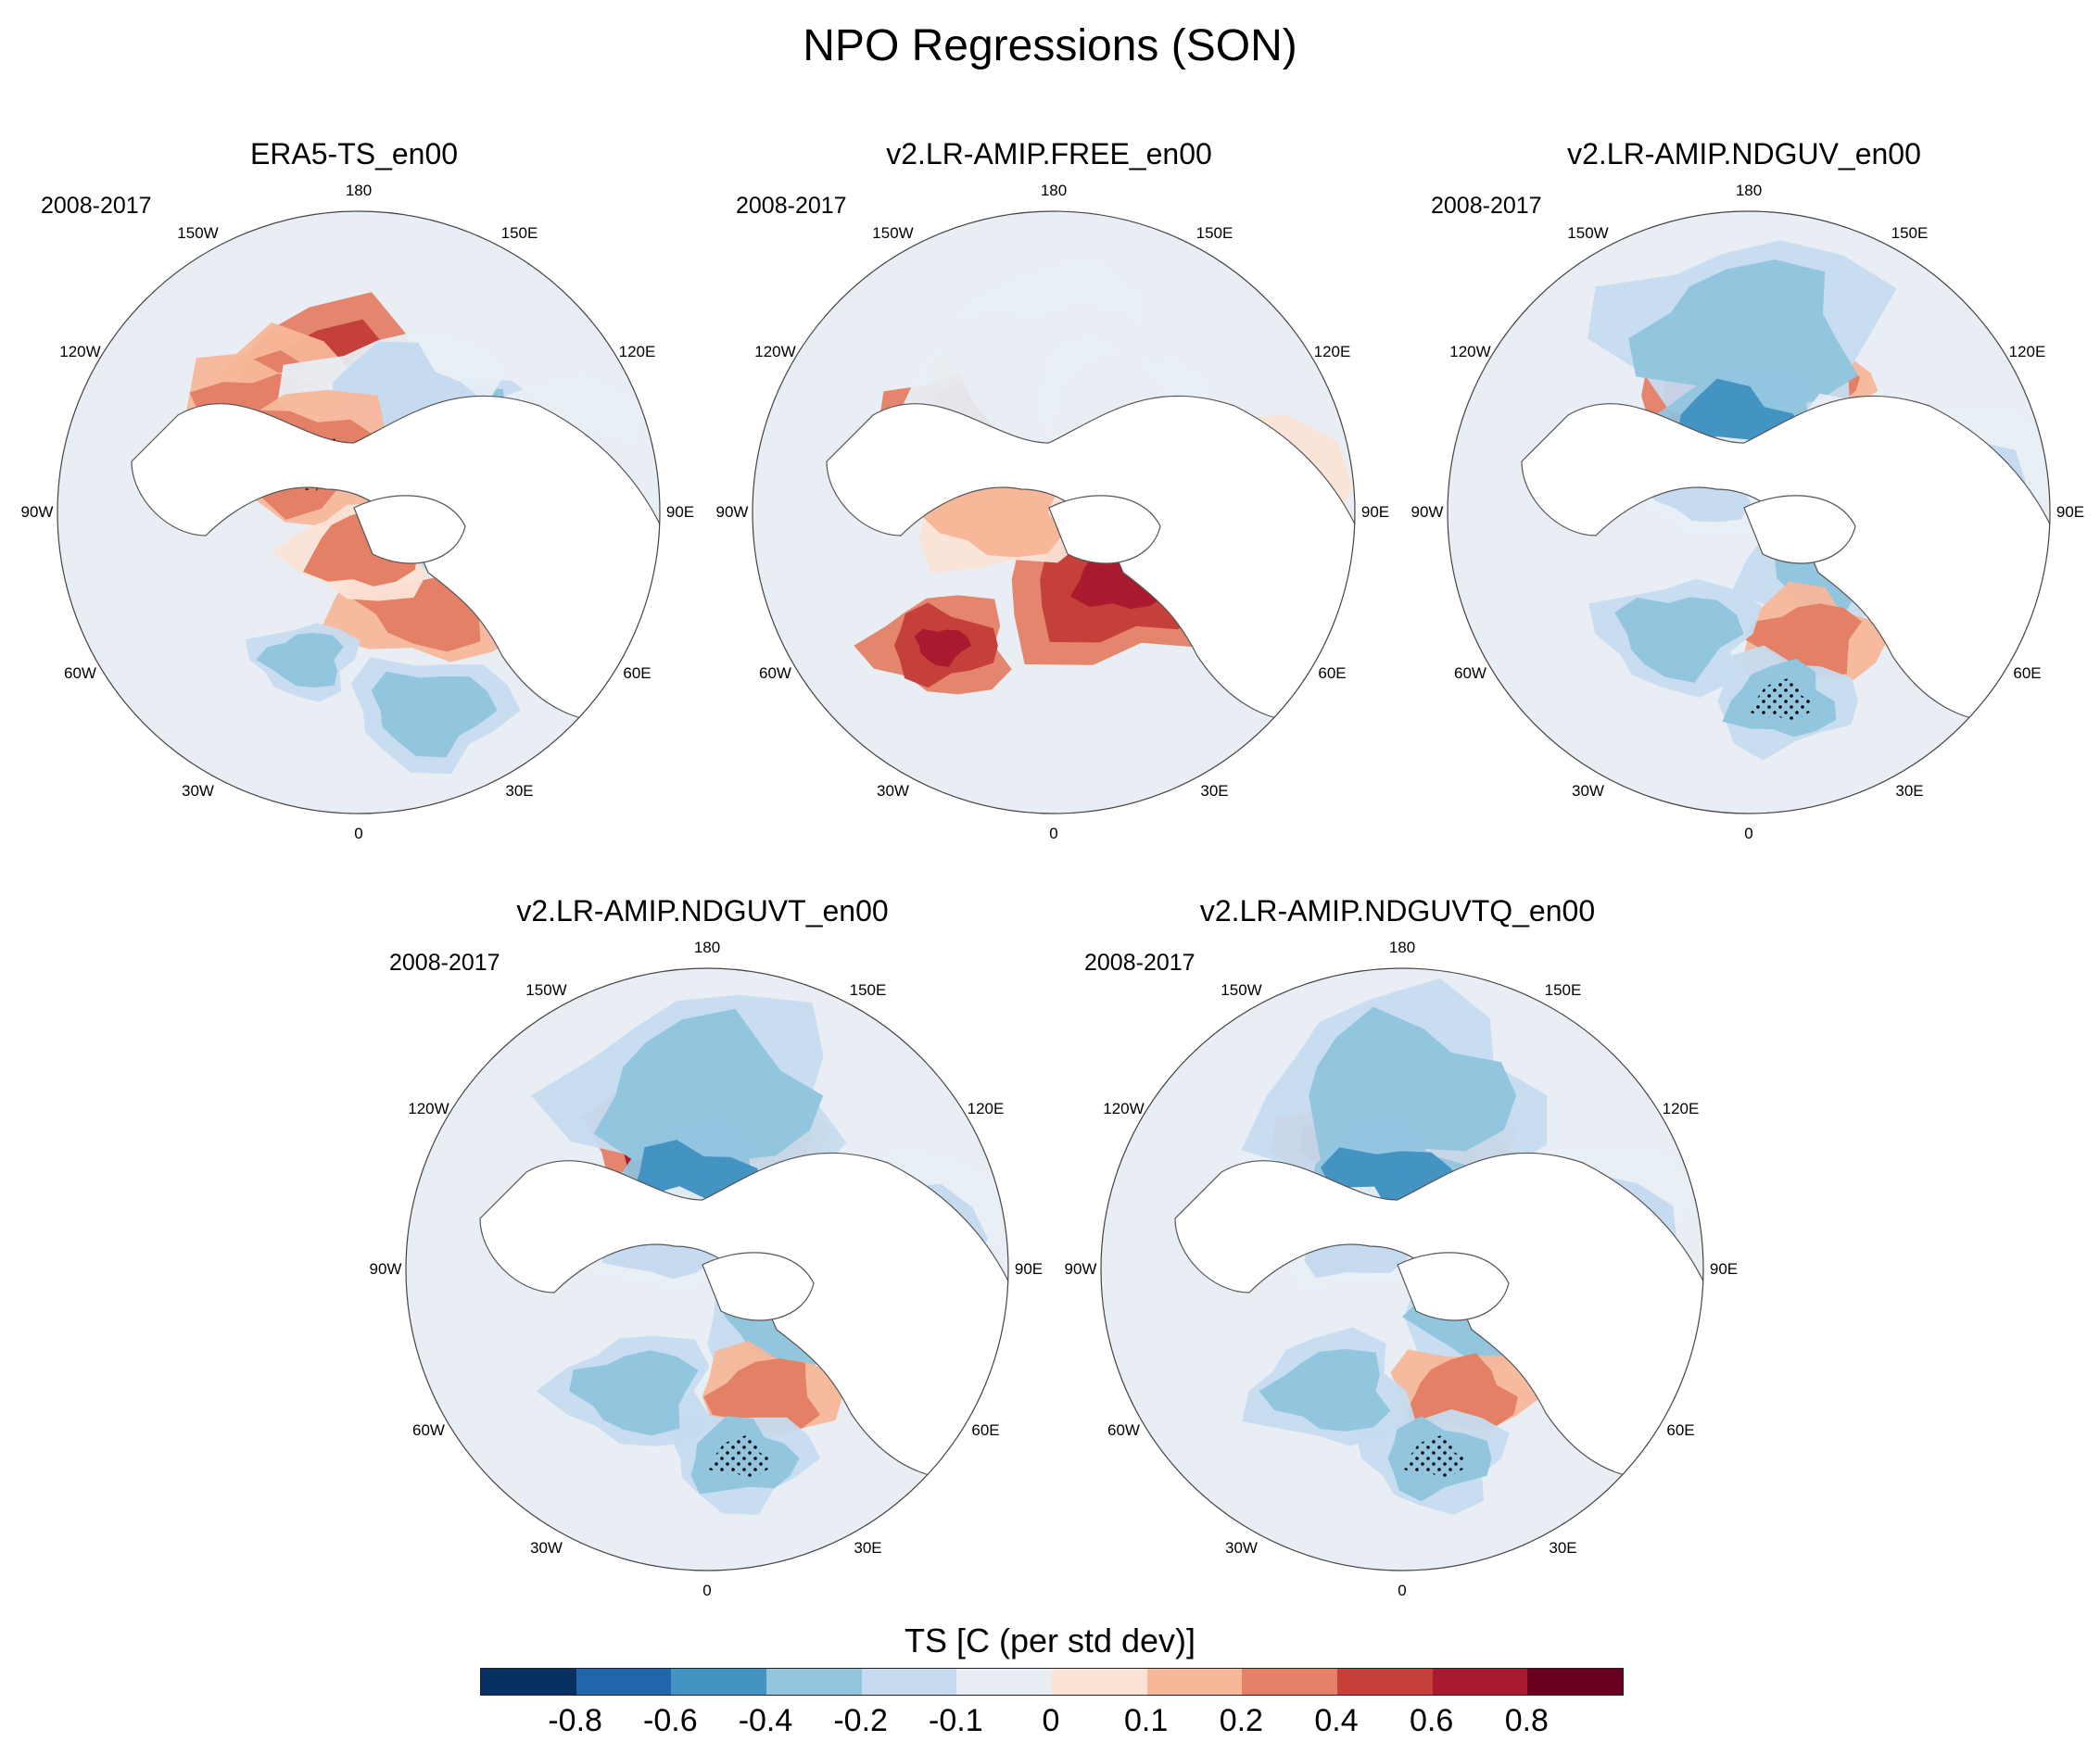  Describe the element at coordinates (1432, 1720) in the screenshot. I see `colorbar-label: 0.6` at that location.